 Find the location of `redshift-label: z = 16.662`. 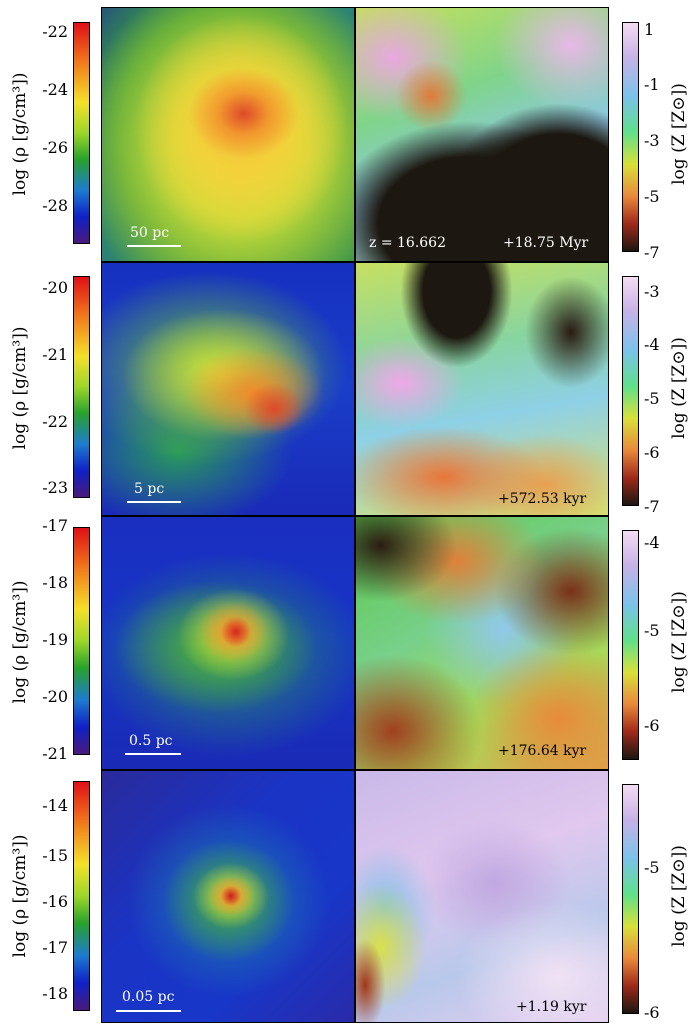

redshift-label: z = 16.662 is located at coordinates (407, 243).